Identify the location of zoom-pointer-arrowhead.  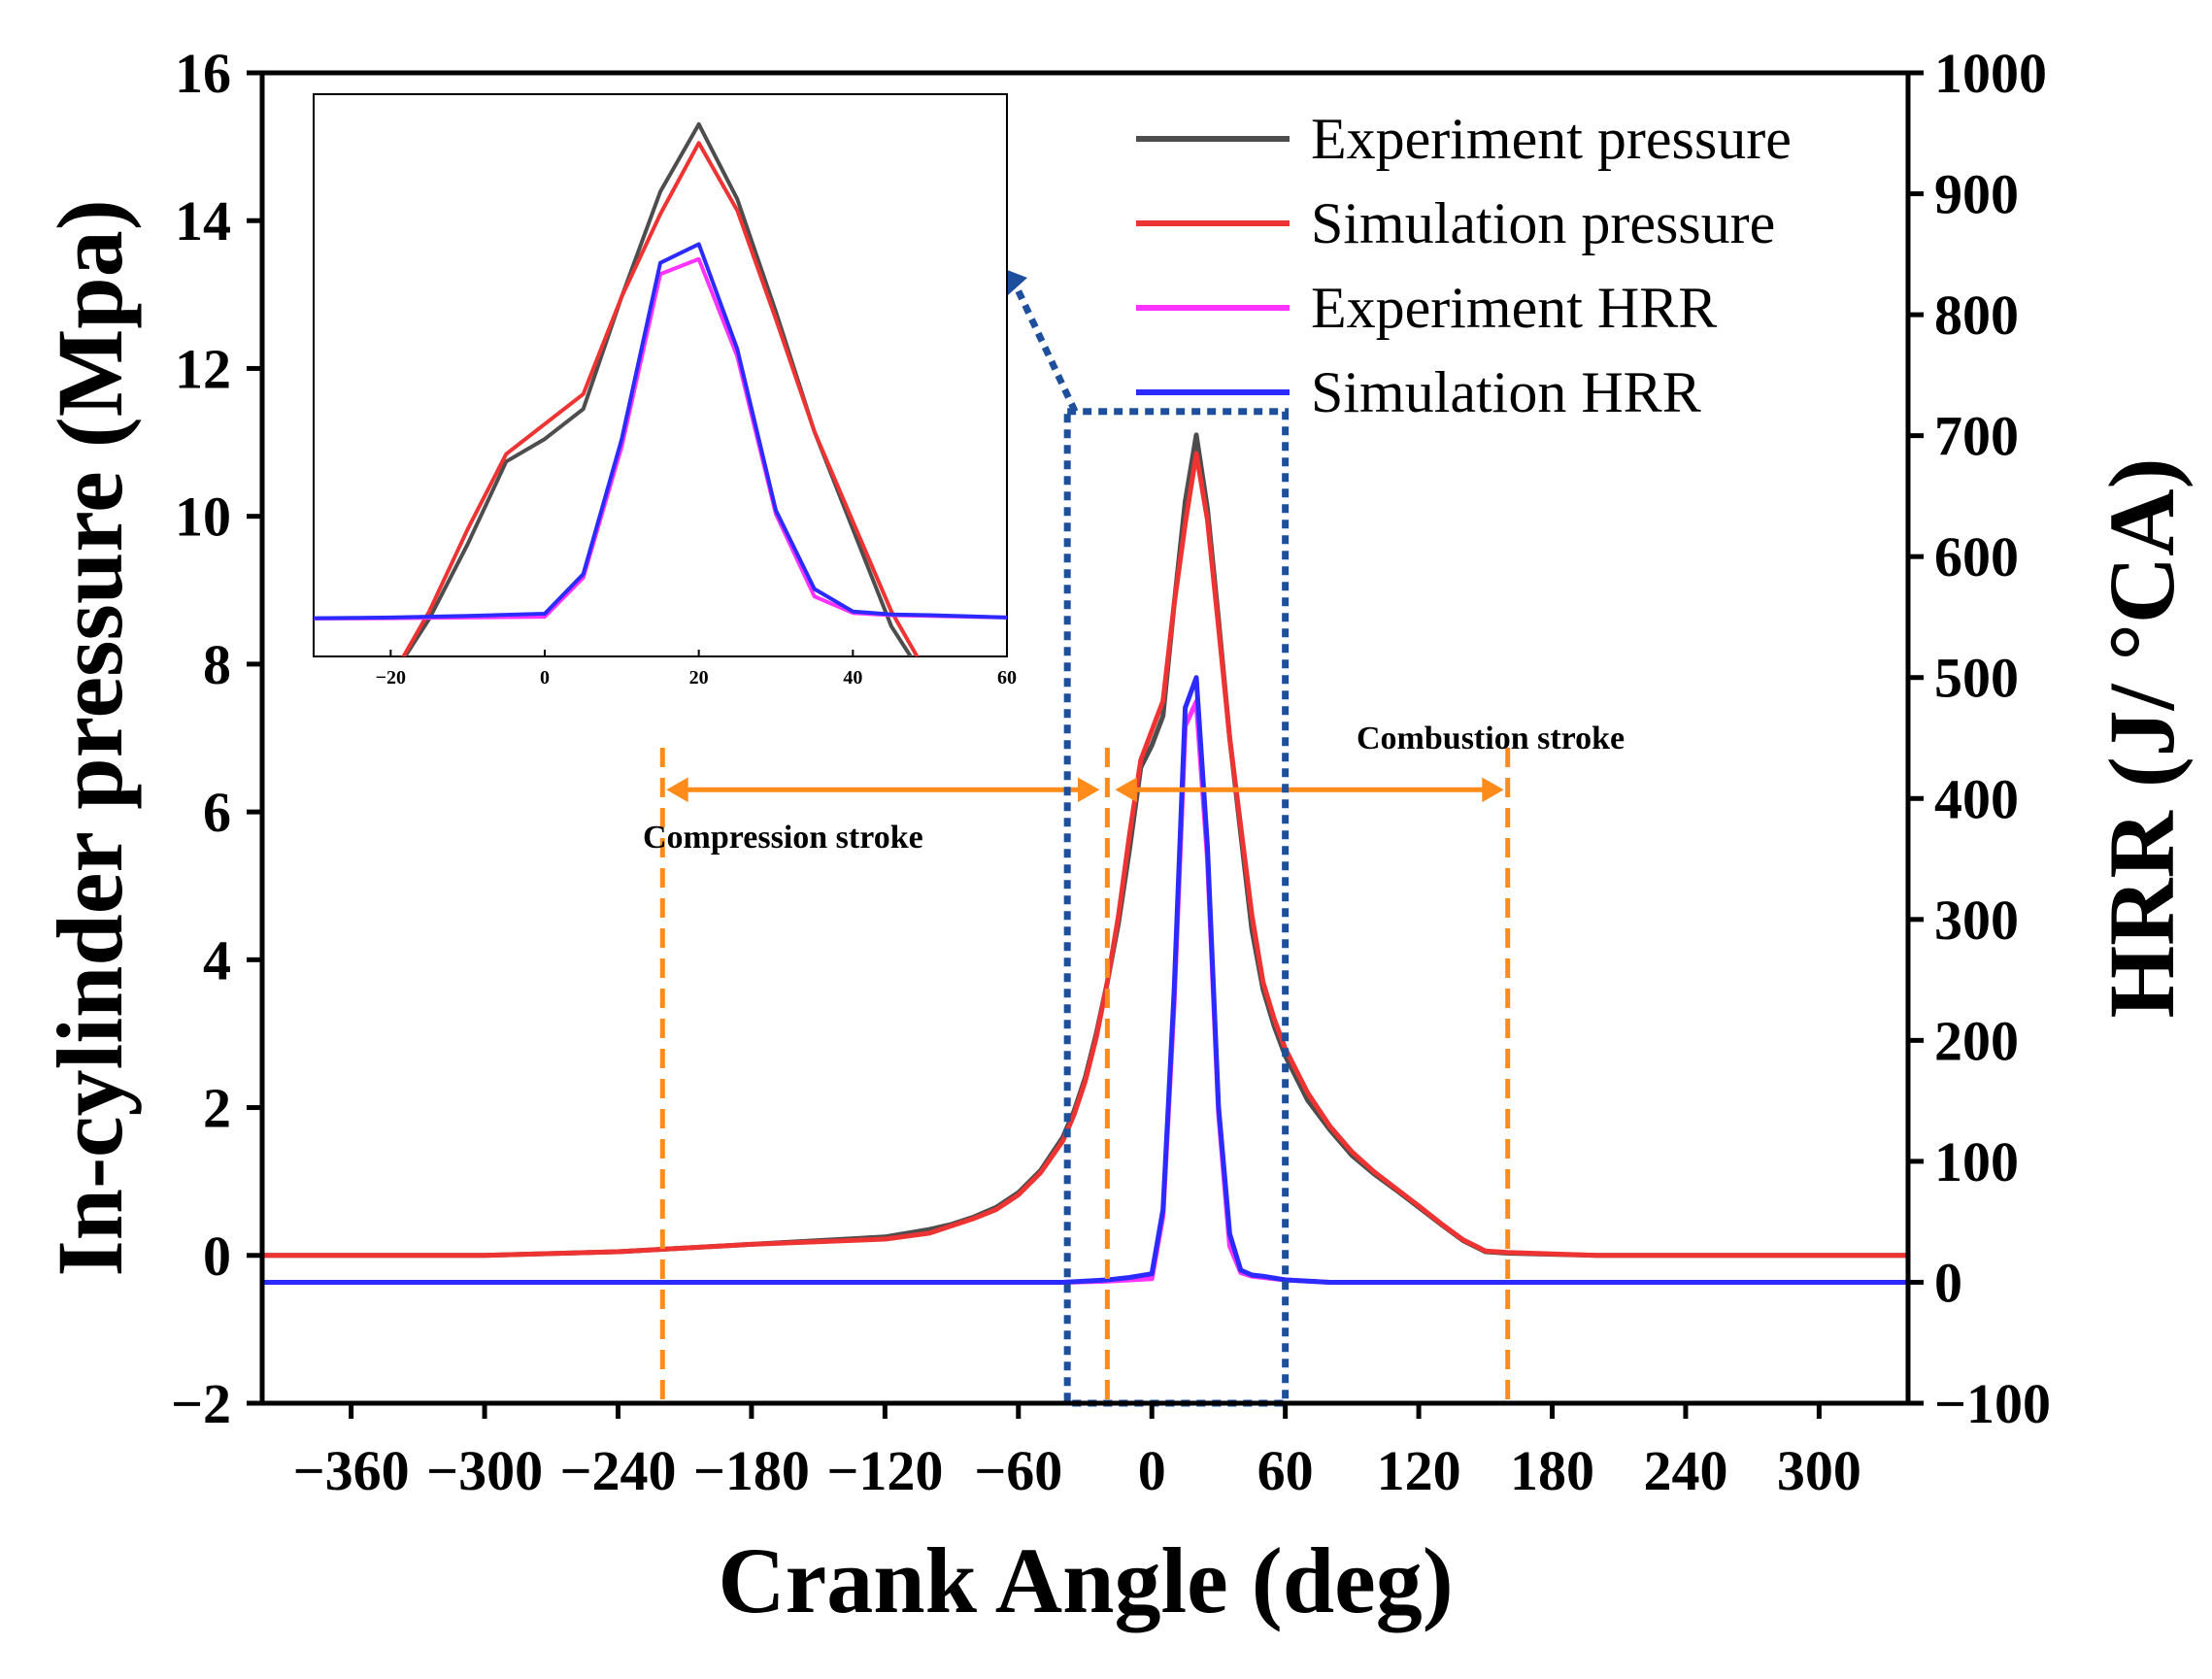
(1014, 281).